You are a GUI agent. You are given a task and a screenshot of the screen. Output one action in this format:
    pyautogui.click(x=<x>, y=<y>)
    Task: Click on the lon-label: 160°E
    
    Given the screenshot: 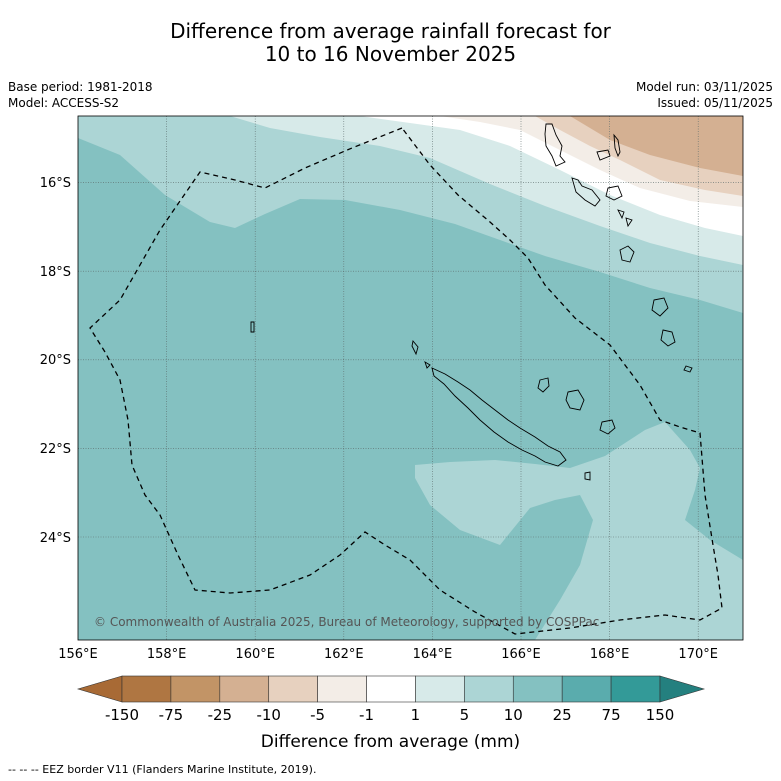 What is the action you would take?
    pyautogui.click(x=255, y=654)
    